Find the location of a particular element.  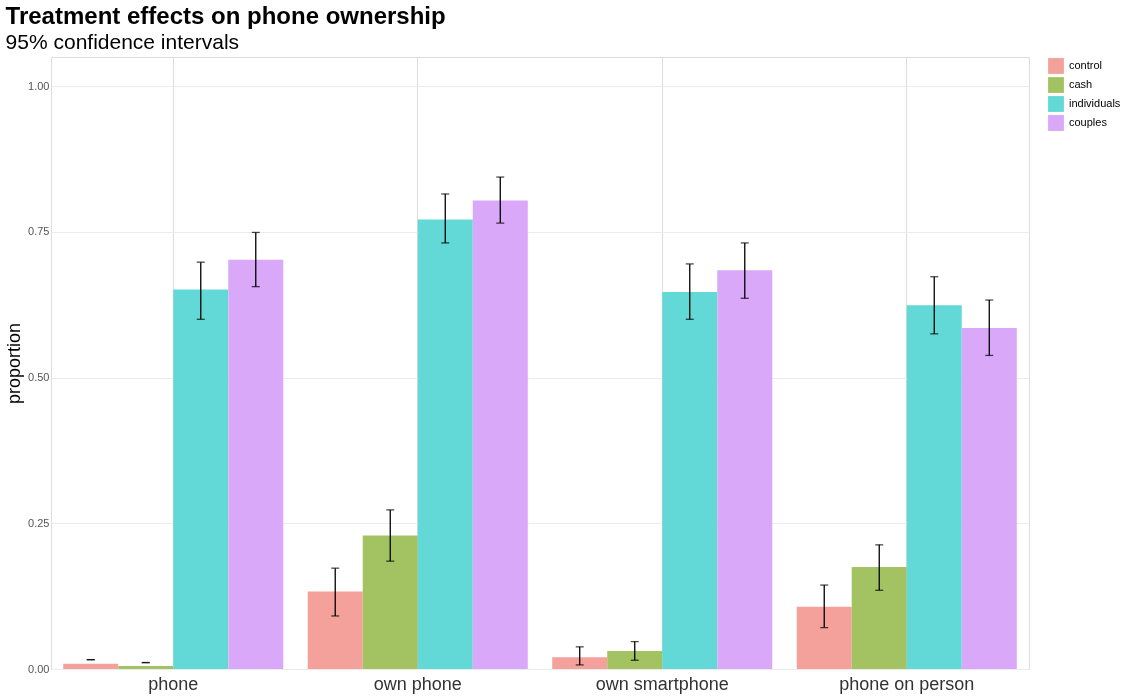

legend-label: cash is located at coordinates (1081, 84).